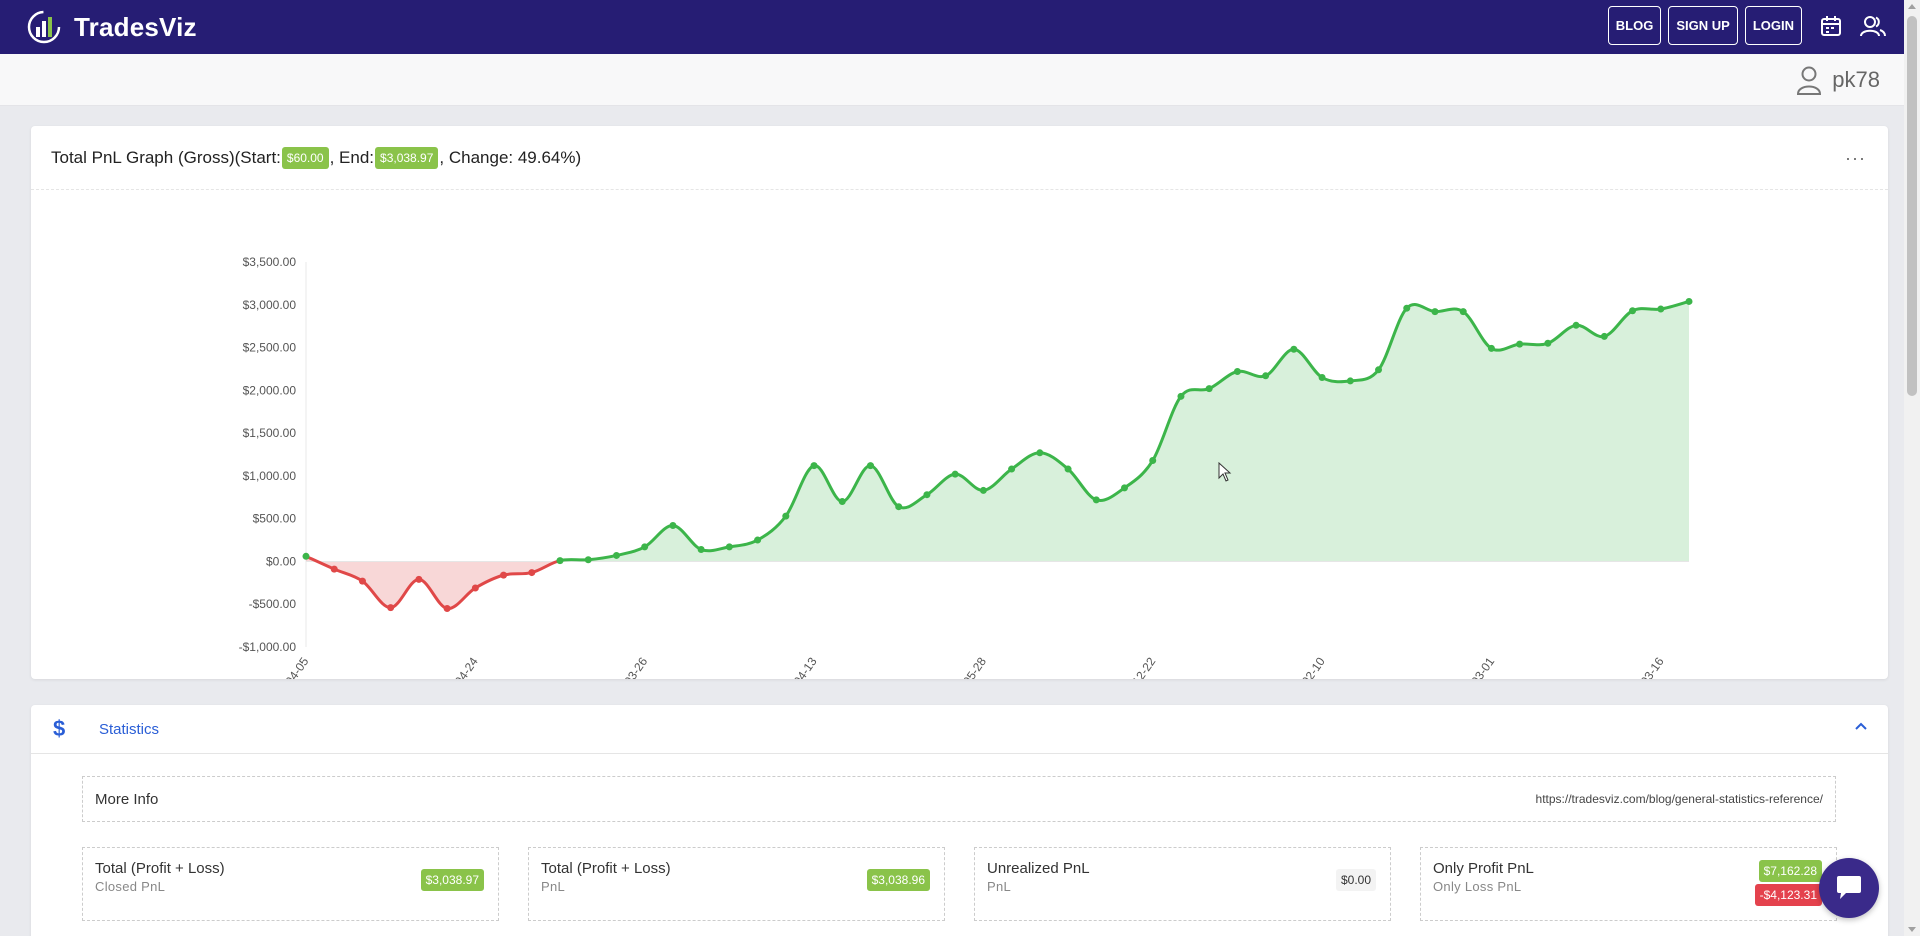  Describe the element at coordinates (166, 157) in the screenshot. I see `graph-title: Total PnL Graph (Gross)(Start:` at that location.